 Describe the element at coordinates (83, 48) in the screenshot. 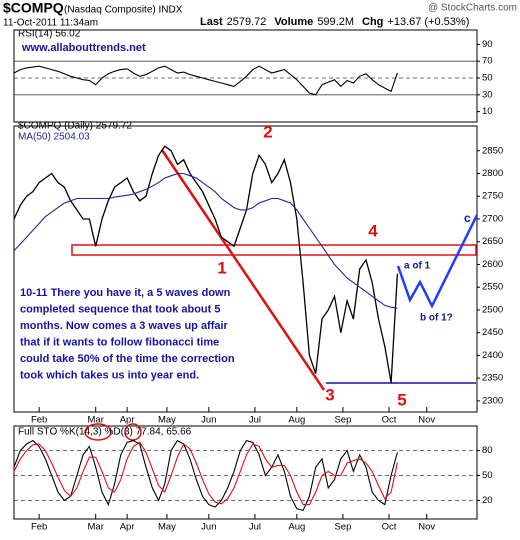

I see `url: www.allabouttrends.net` at that location.